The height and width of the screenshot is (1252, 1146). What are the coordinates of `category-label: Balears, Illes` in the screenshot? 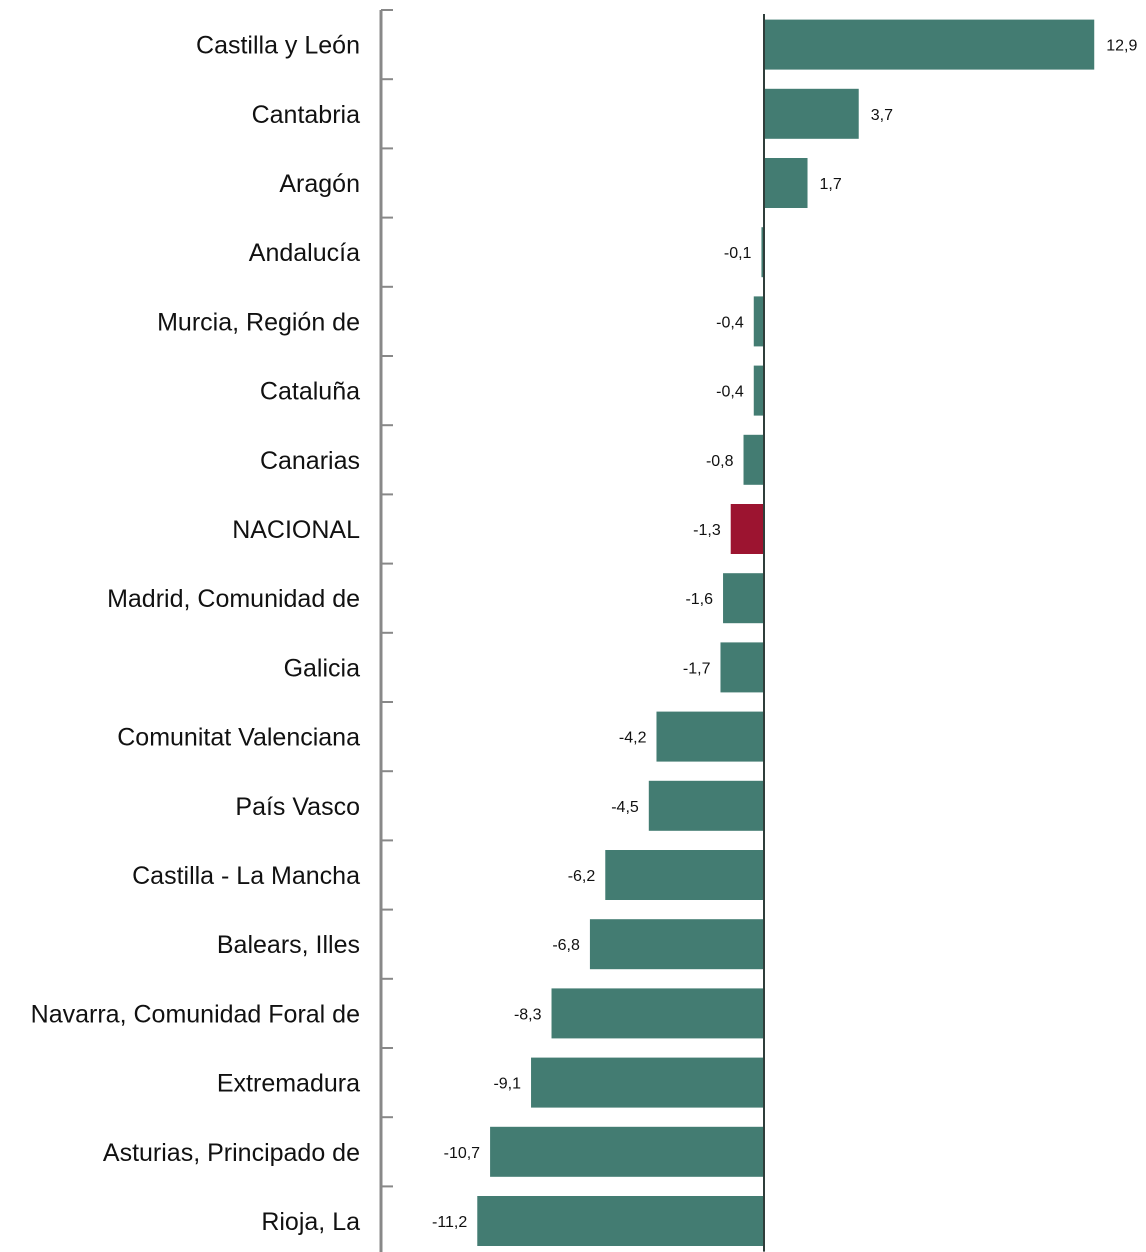 It's located at (288, 945).